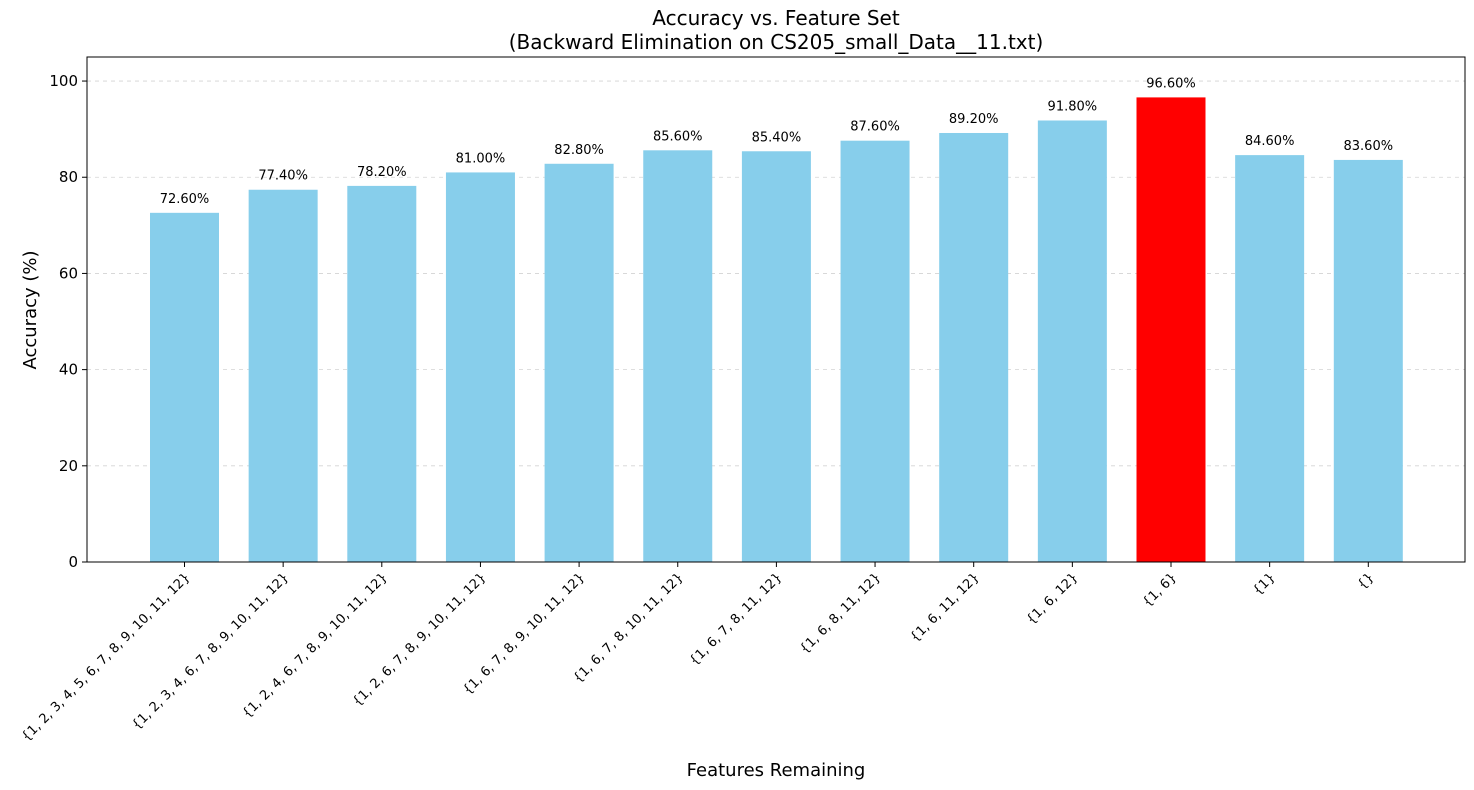  I want to click on y-tick-label: 0, so click(73, 562).